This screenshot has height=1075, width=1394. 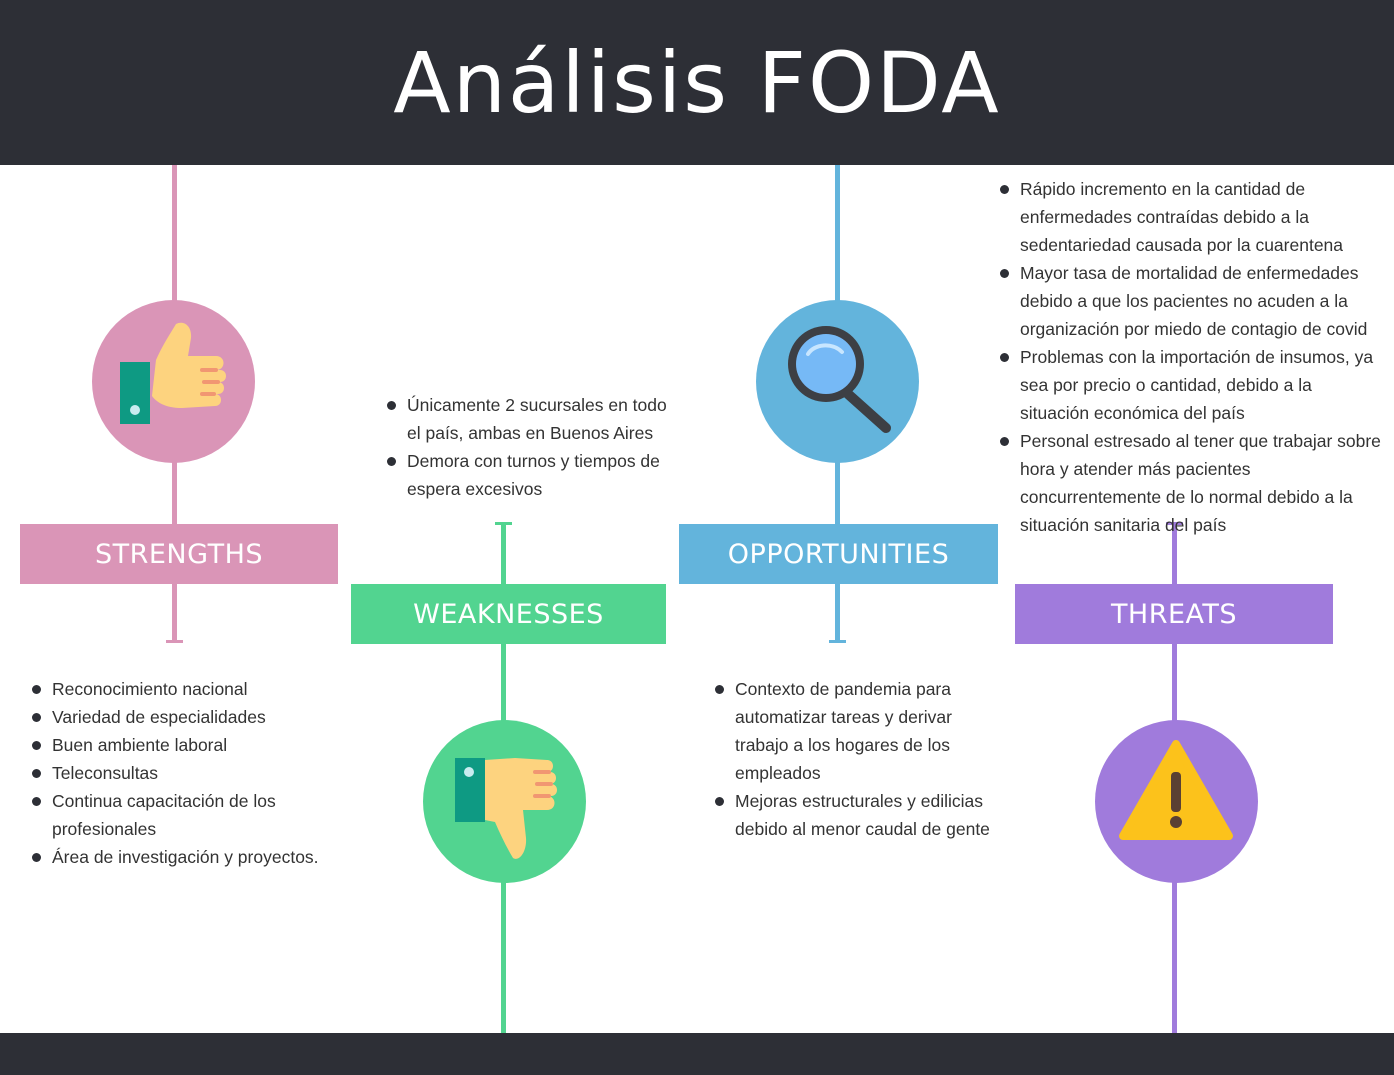 I want to click on strengths-circle, so click(x=173, y=381).